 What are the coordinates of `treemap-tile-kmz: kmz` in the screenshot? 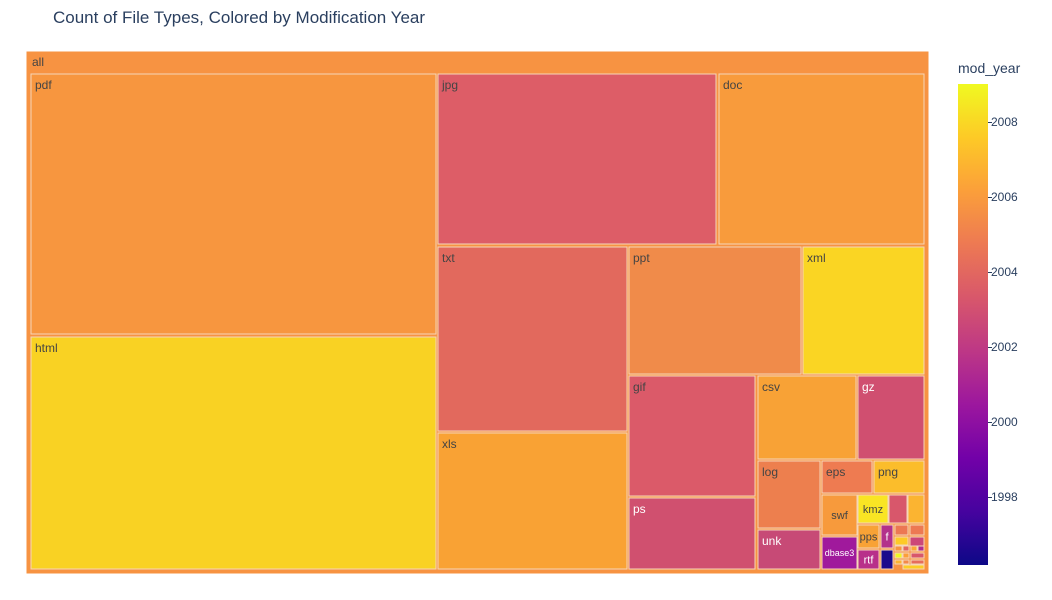 It's located at (873, 509).